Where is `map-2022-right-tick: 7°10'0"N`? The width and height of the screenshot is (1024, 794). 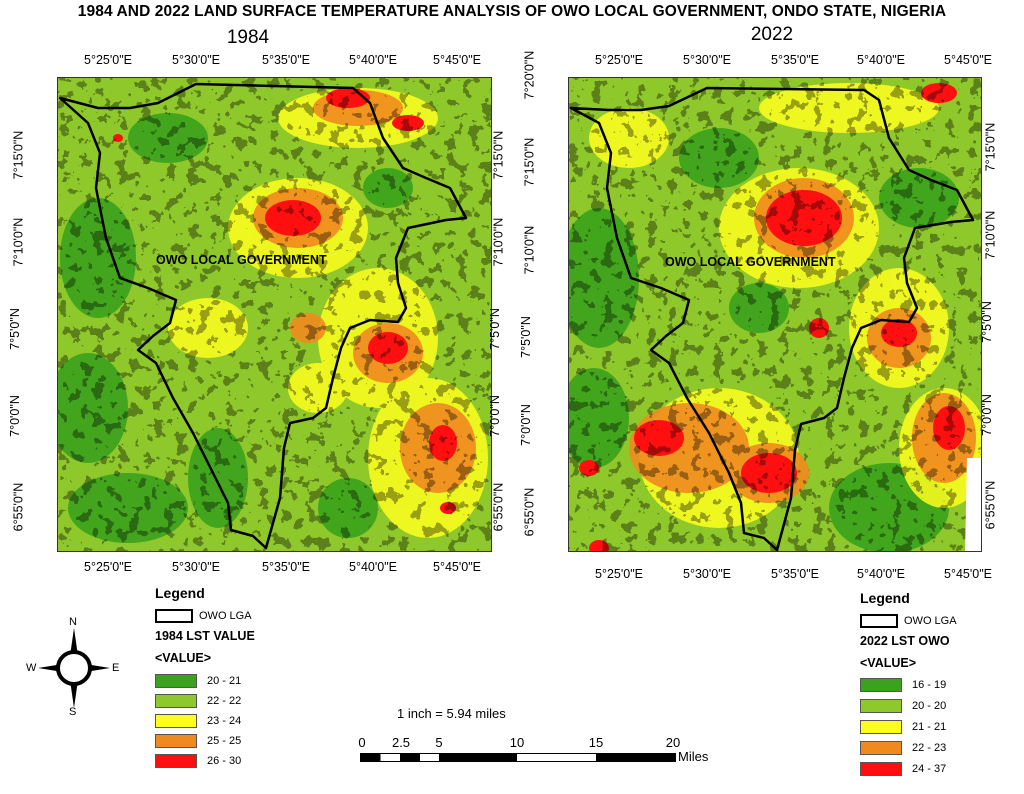 map-2022-right-tick: 7°10'0"N is located at coordinates (990, 235).